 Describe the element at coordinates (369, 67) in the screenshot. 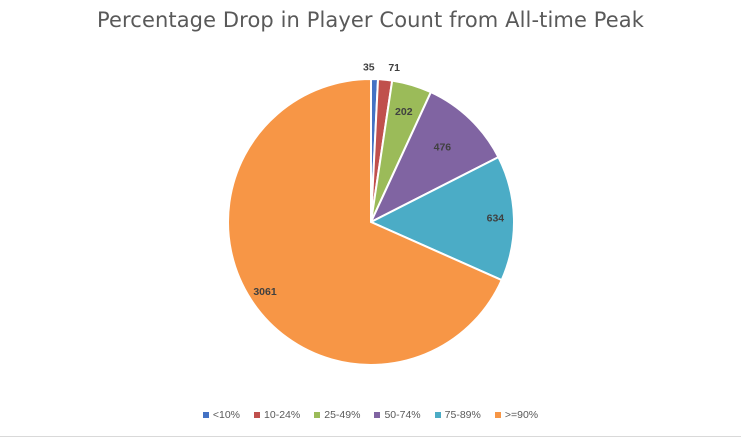

I see `data-label: 35` at that location.